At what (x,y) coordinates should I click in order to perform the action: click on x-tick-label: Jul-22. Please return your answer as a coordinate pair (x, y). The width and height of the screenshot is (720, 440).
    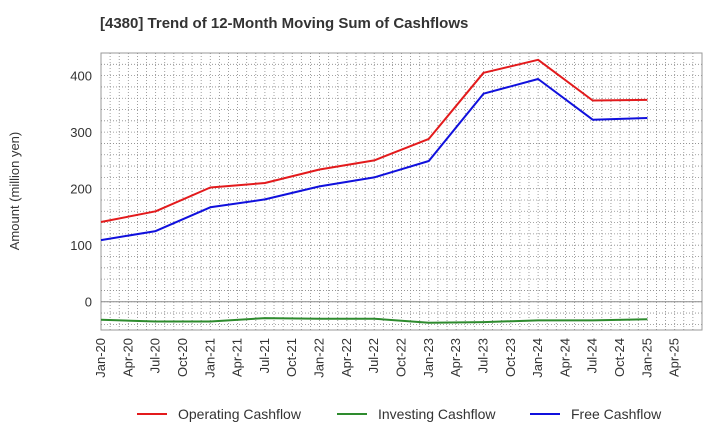
    Looking at the image, I should click on (373, 355).